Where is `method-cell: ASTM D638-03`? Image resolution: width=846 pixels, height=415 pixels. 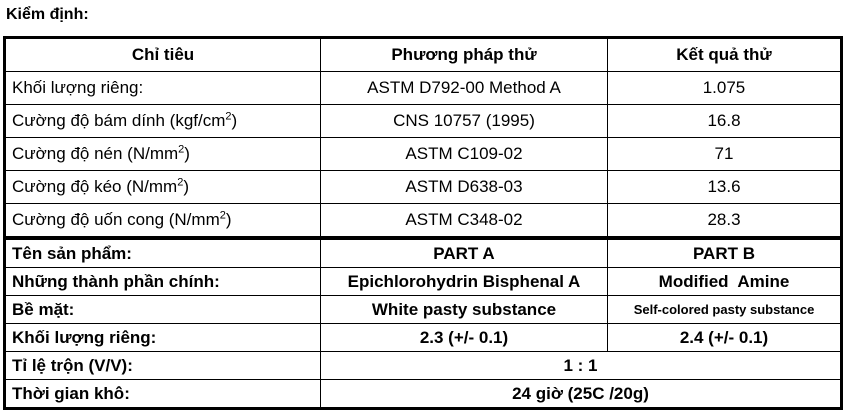
method-cell: ASTM D638-03 is located at coordinates (464, 187).